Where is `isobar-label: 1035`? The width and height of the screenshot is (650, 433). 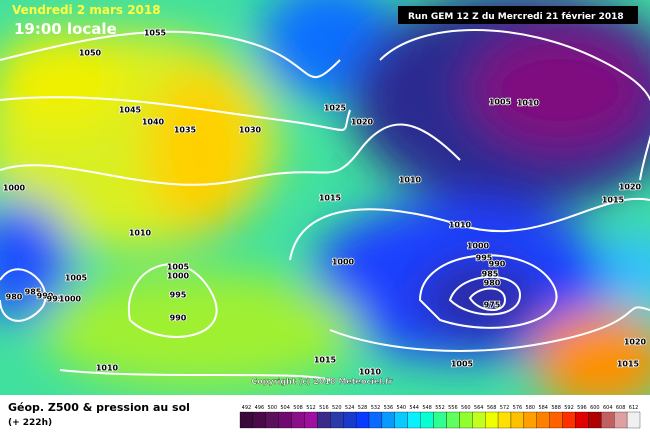
isobar-label: 1035 is located at coordinates (185, 130).